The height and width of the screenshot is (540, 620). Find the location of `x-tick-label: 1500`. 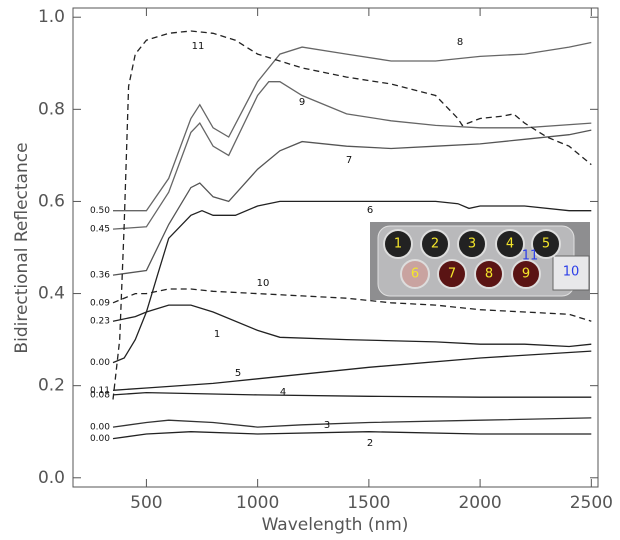

x-tick-label: 1500 is located at coordinates (368, 503).